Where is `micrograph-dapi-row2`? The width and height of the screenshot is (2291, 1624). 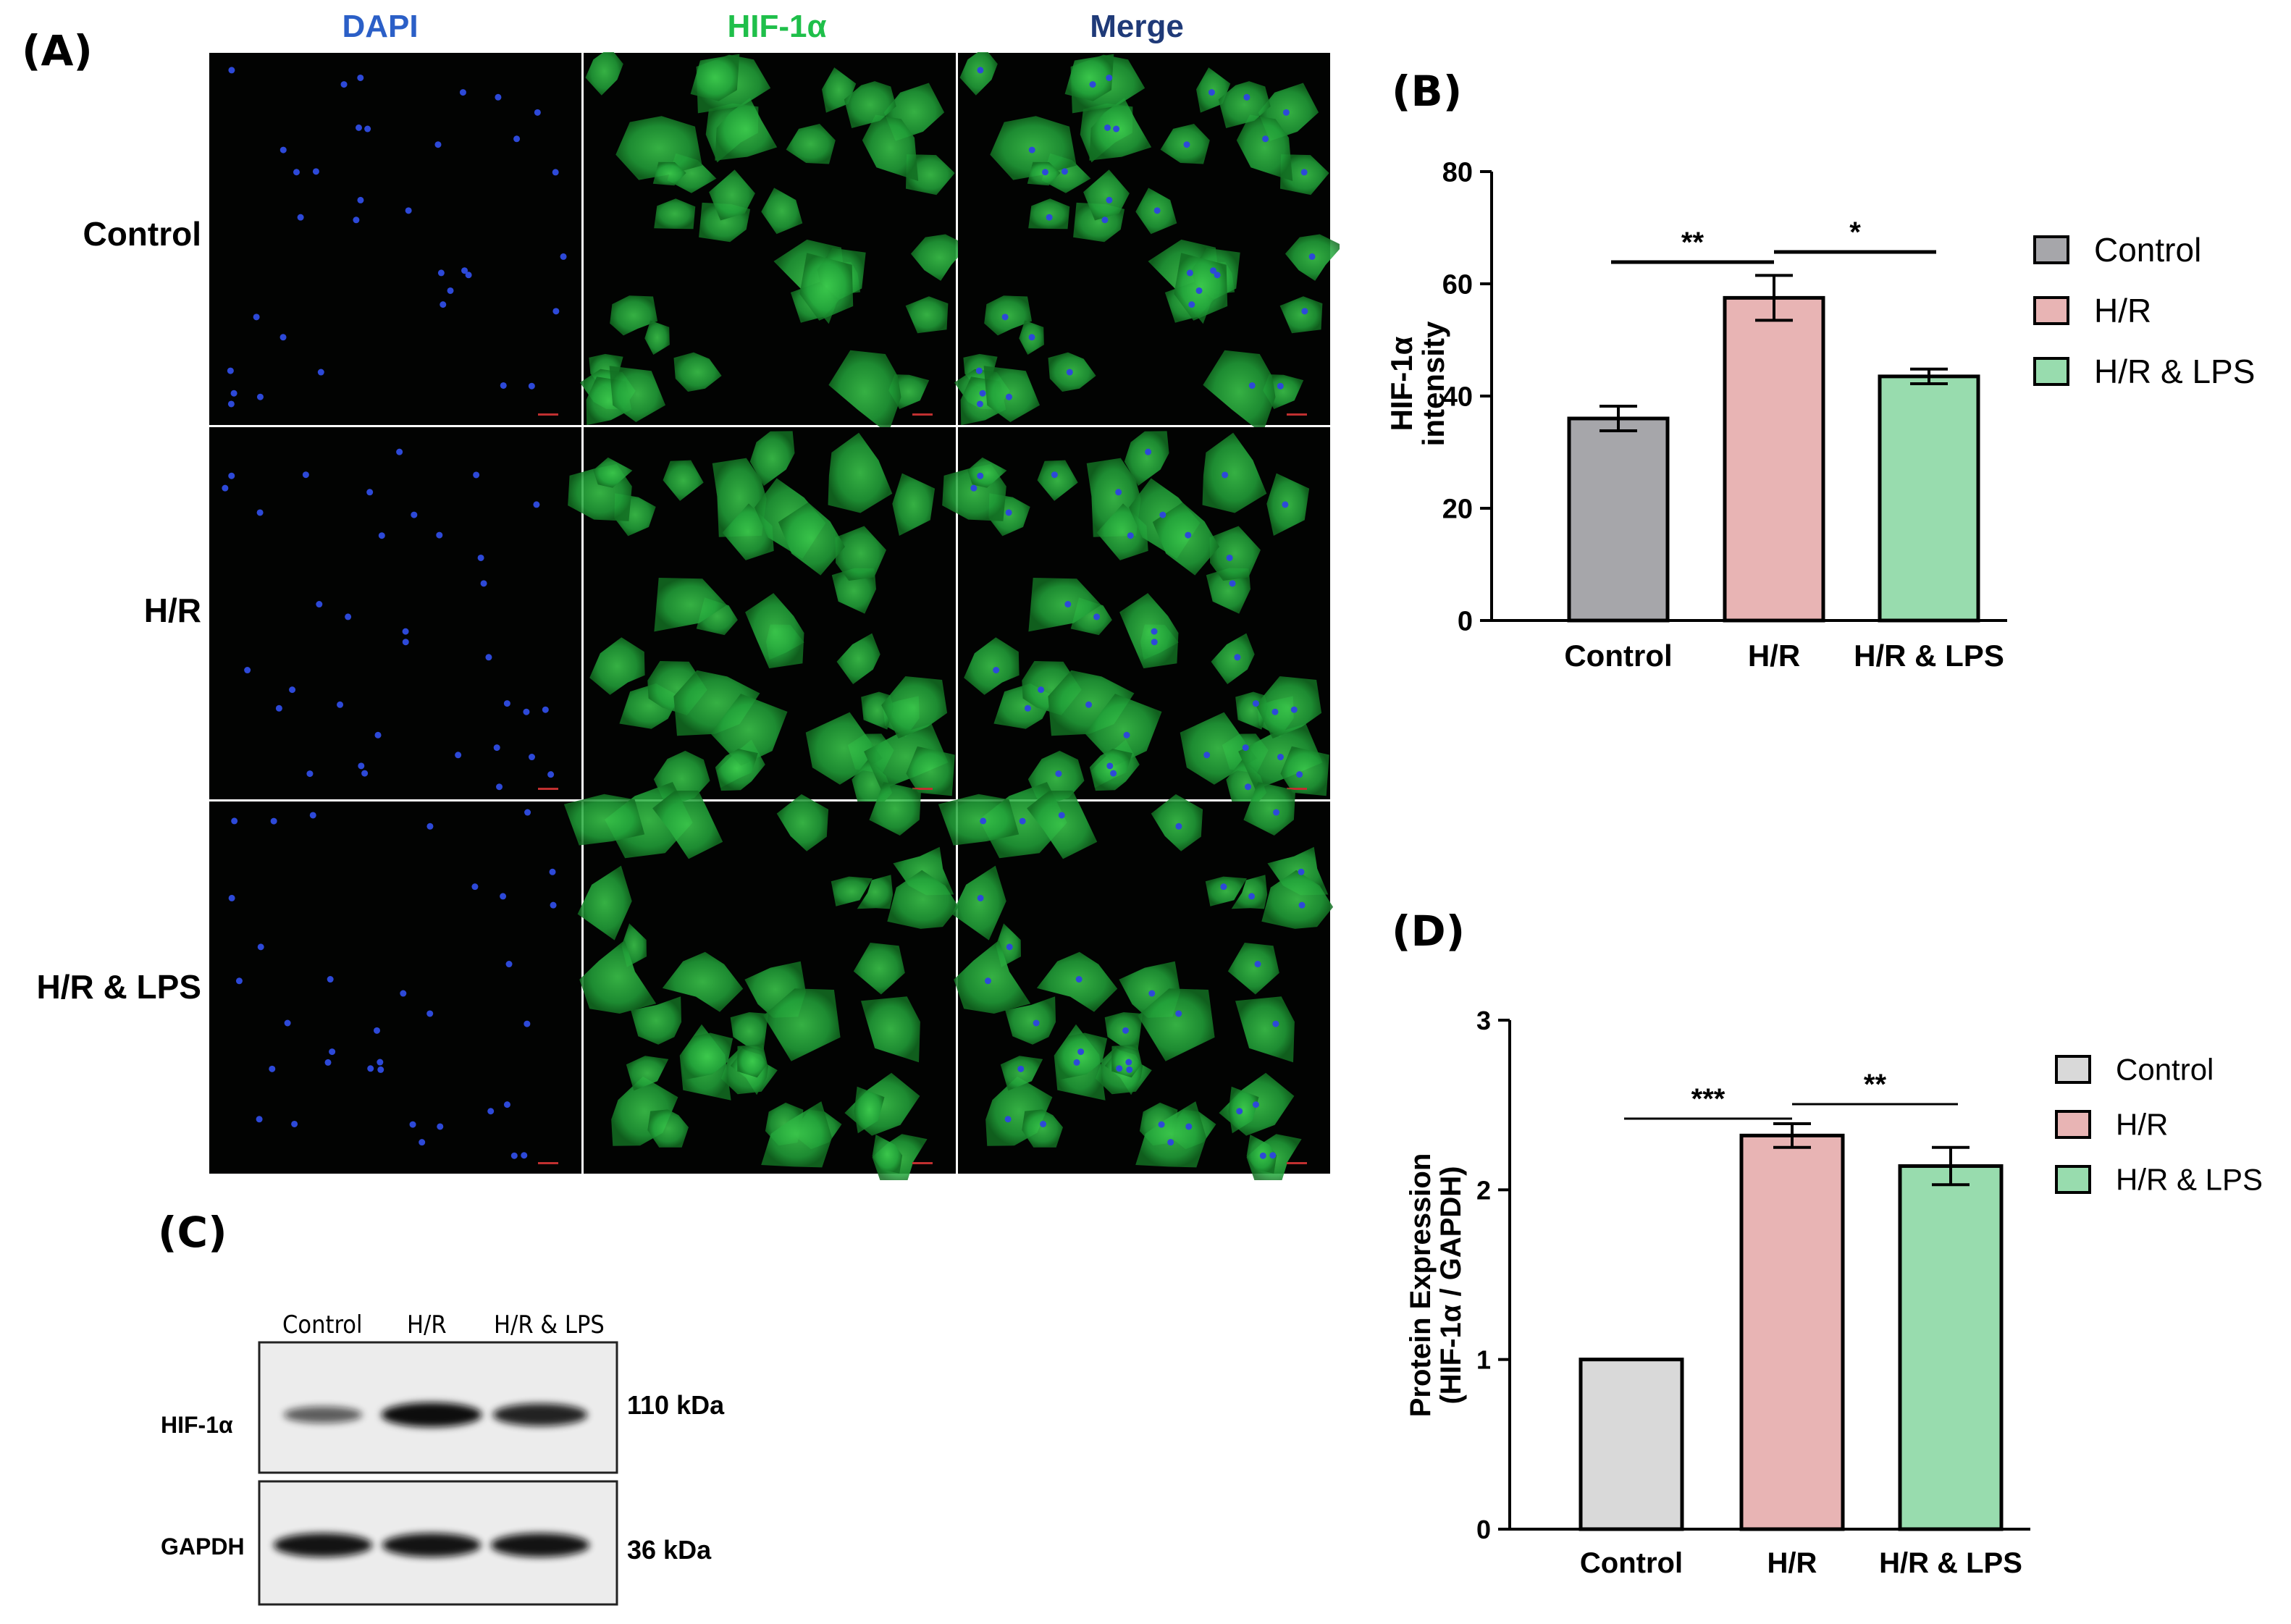
micrograph-dapi-row2 is located at coordinates (395, 613).